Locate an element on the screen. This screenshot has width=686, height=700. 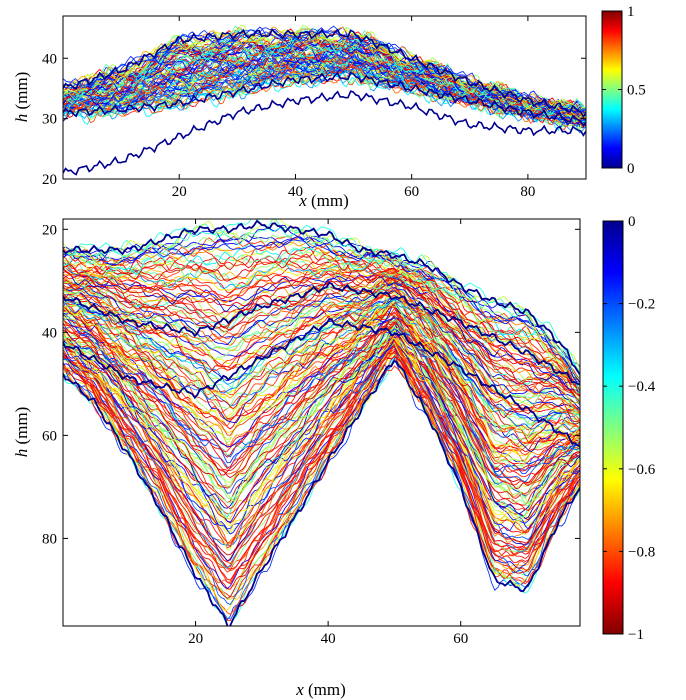
x-tick-label: 80 is located at coordinates (527, 192).